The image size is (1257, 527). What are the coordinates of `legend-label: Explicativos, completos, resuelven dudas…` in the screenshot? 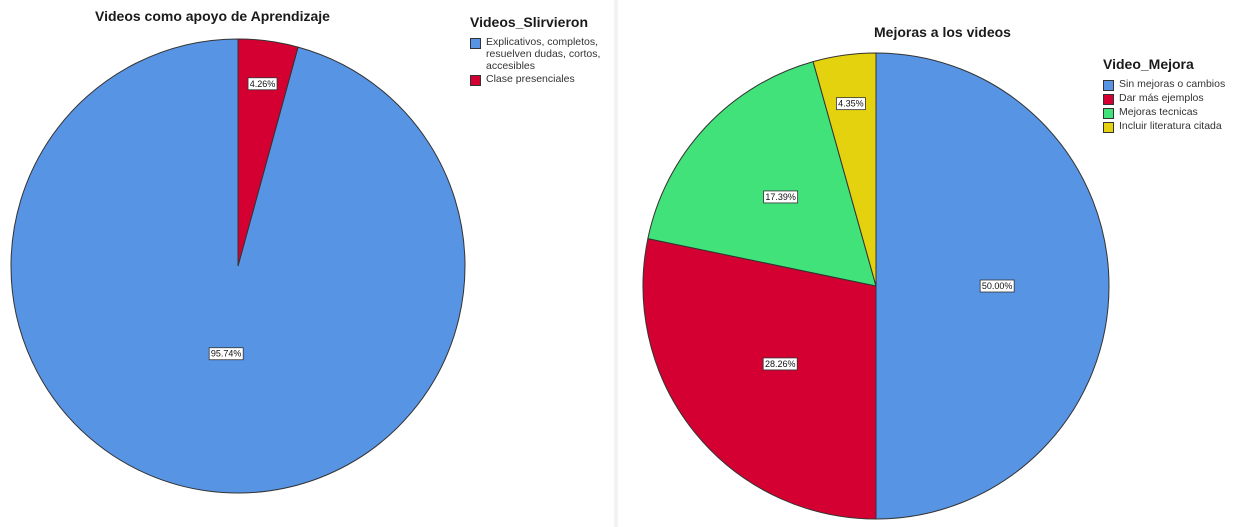 It's located at (543, 54).